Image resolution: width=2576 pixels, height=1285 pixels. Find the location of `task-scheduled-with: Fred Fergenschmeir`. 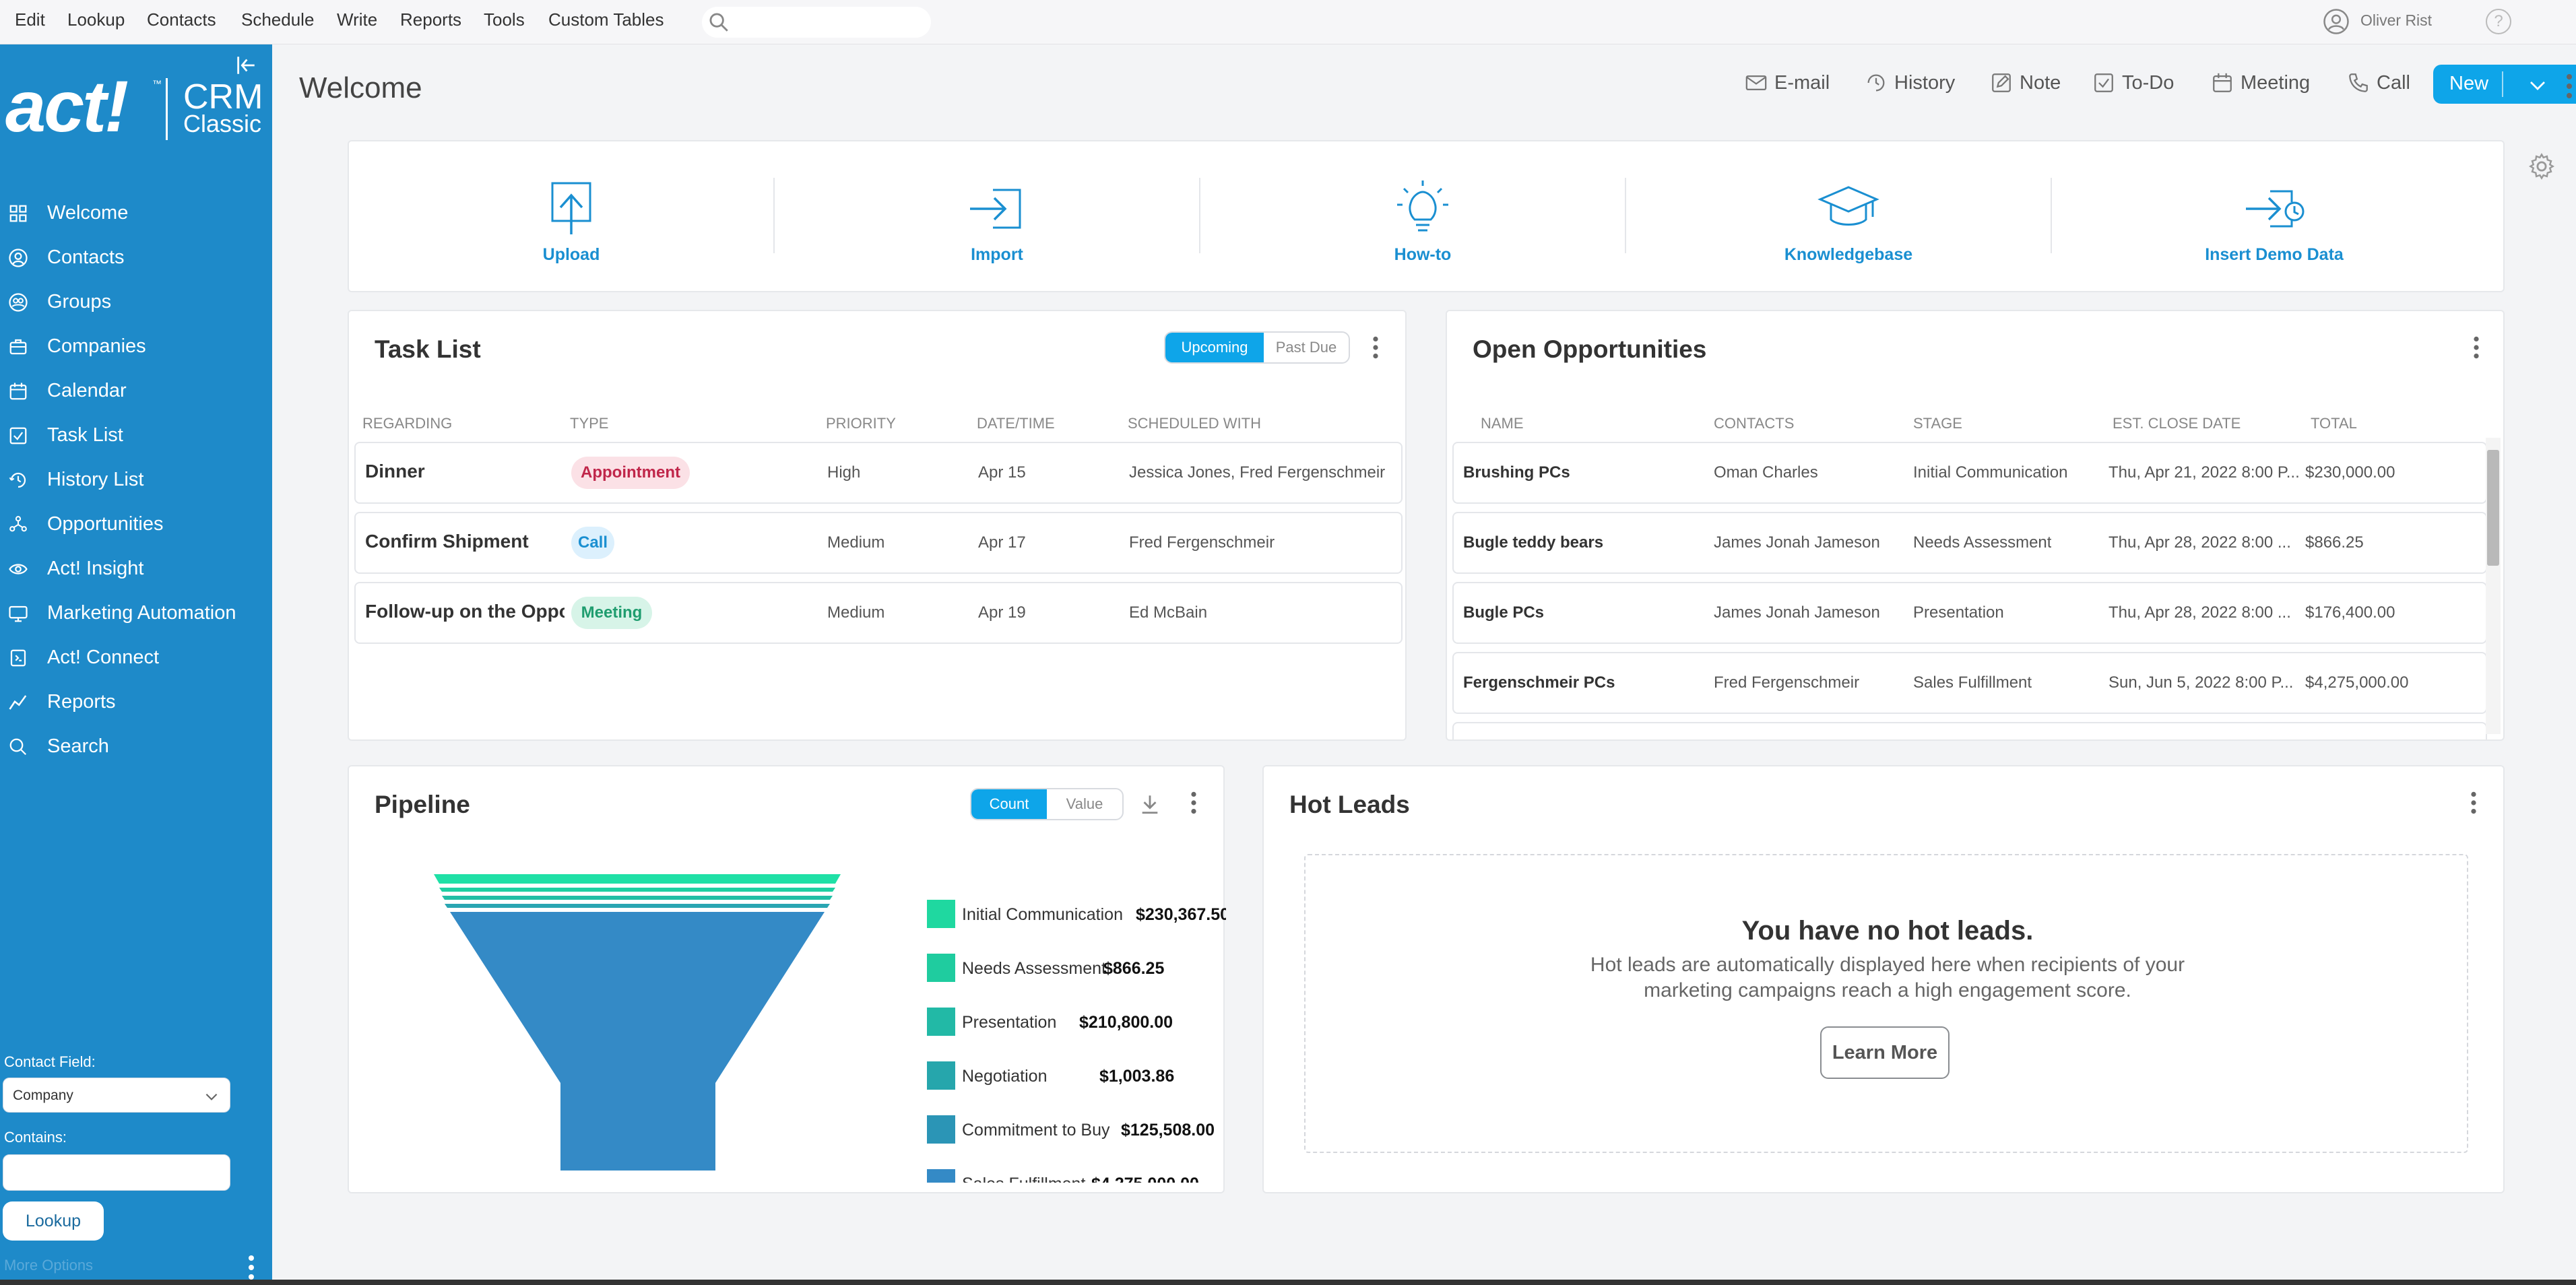

task-scheduled-with: Fred Fergenschmeir is located at coordinates (1202, 542).